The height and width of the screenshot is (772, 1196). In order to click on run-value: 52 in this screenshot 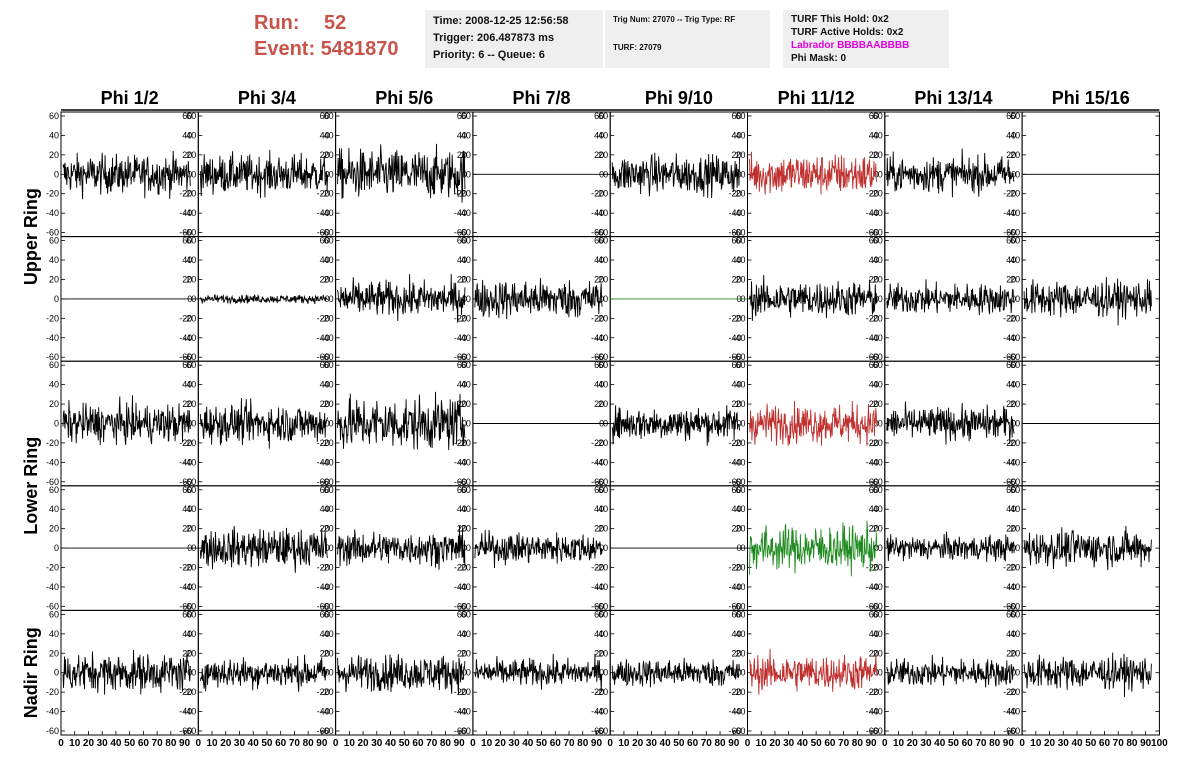, I will do `click(335, 23)`.